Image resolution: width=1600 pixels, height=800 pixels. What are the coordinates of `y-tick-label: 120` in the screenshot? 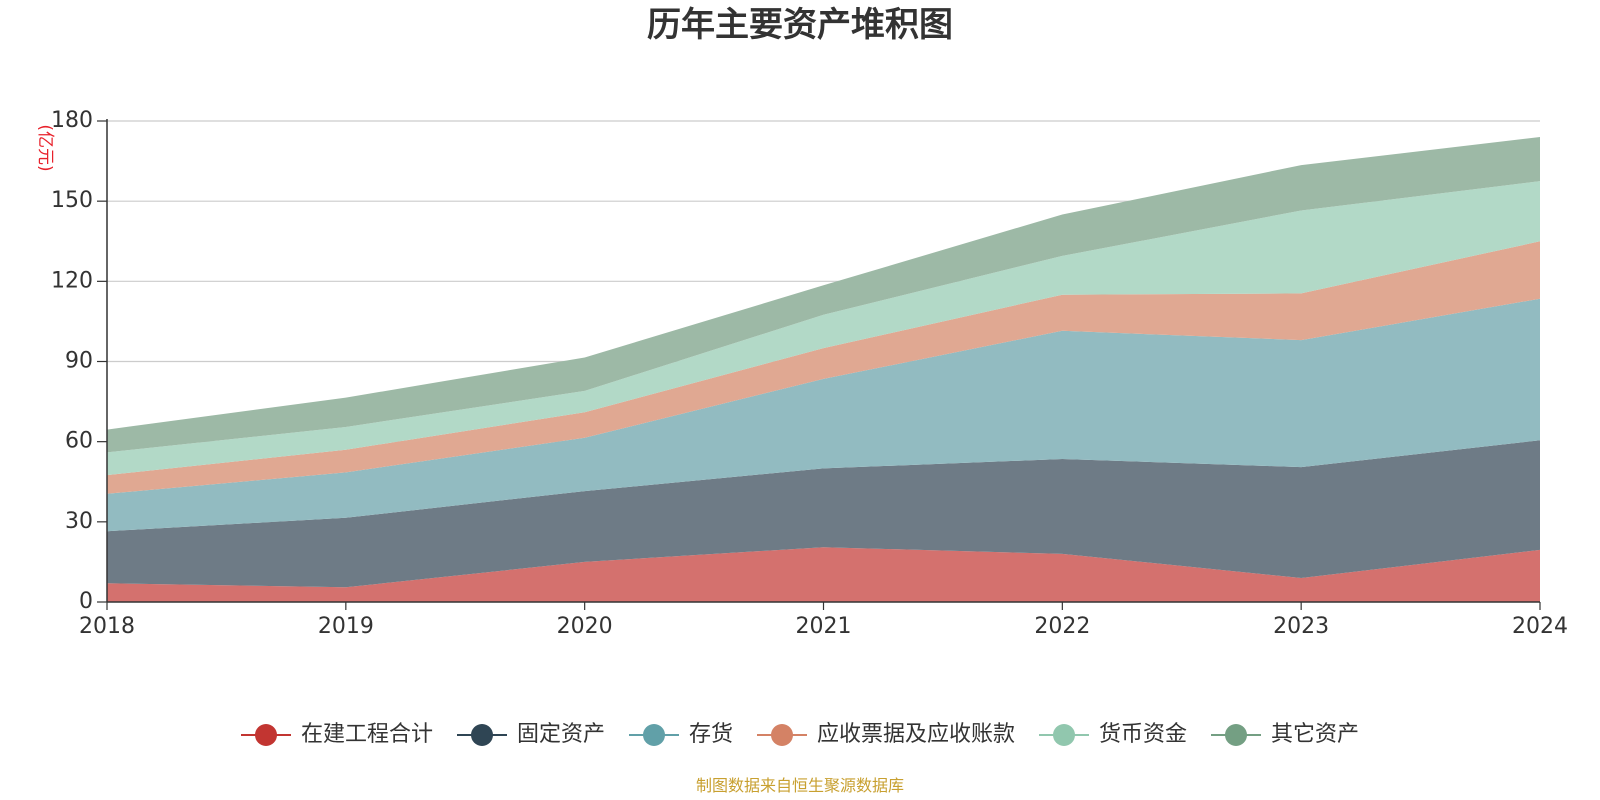 It's located at (72, 280).